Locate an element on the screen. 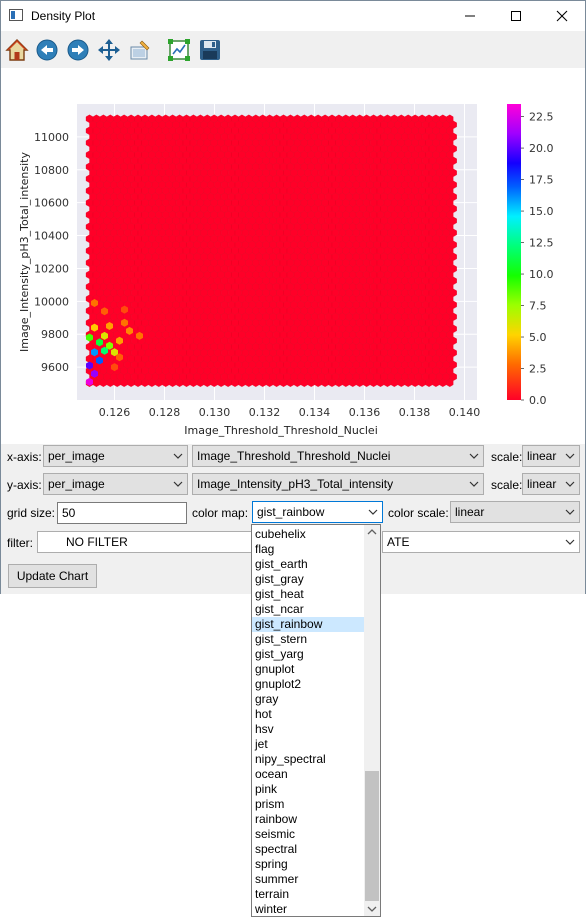  colormap-option: cubehelix is located at coordinates (280, 534).